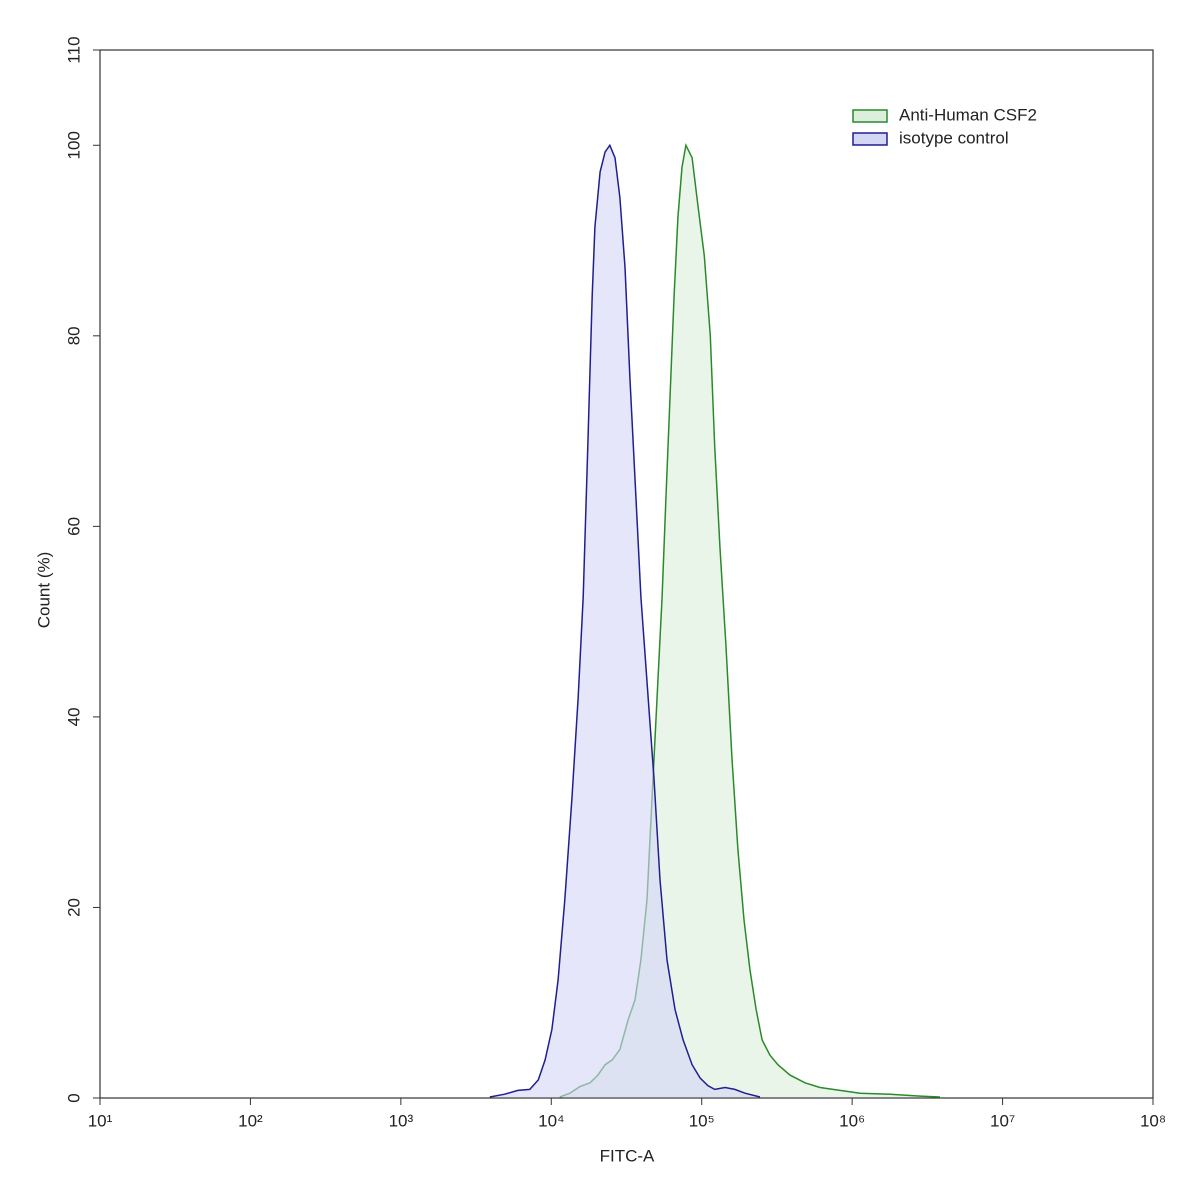 The height and width of the screenshot is (1193, 1197). I want to click on y-tick-label: 60, so click(73, 526).